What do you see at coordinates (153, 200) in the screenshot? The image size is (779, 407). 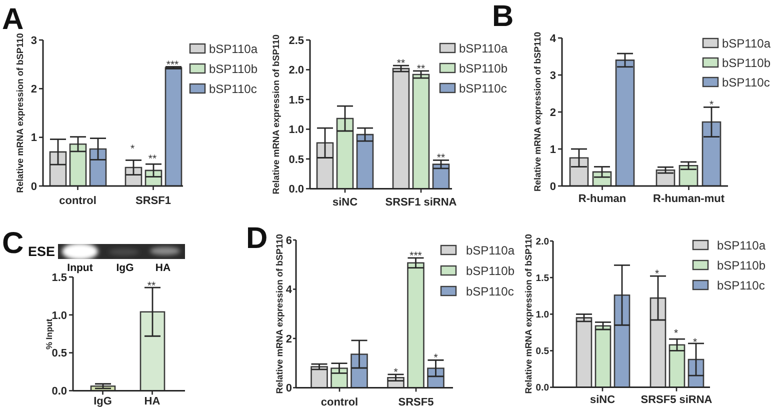 I see `x-tick-label: SRSF1` at bounding box center [153, 200].